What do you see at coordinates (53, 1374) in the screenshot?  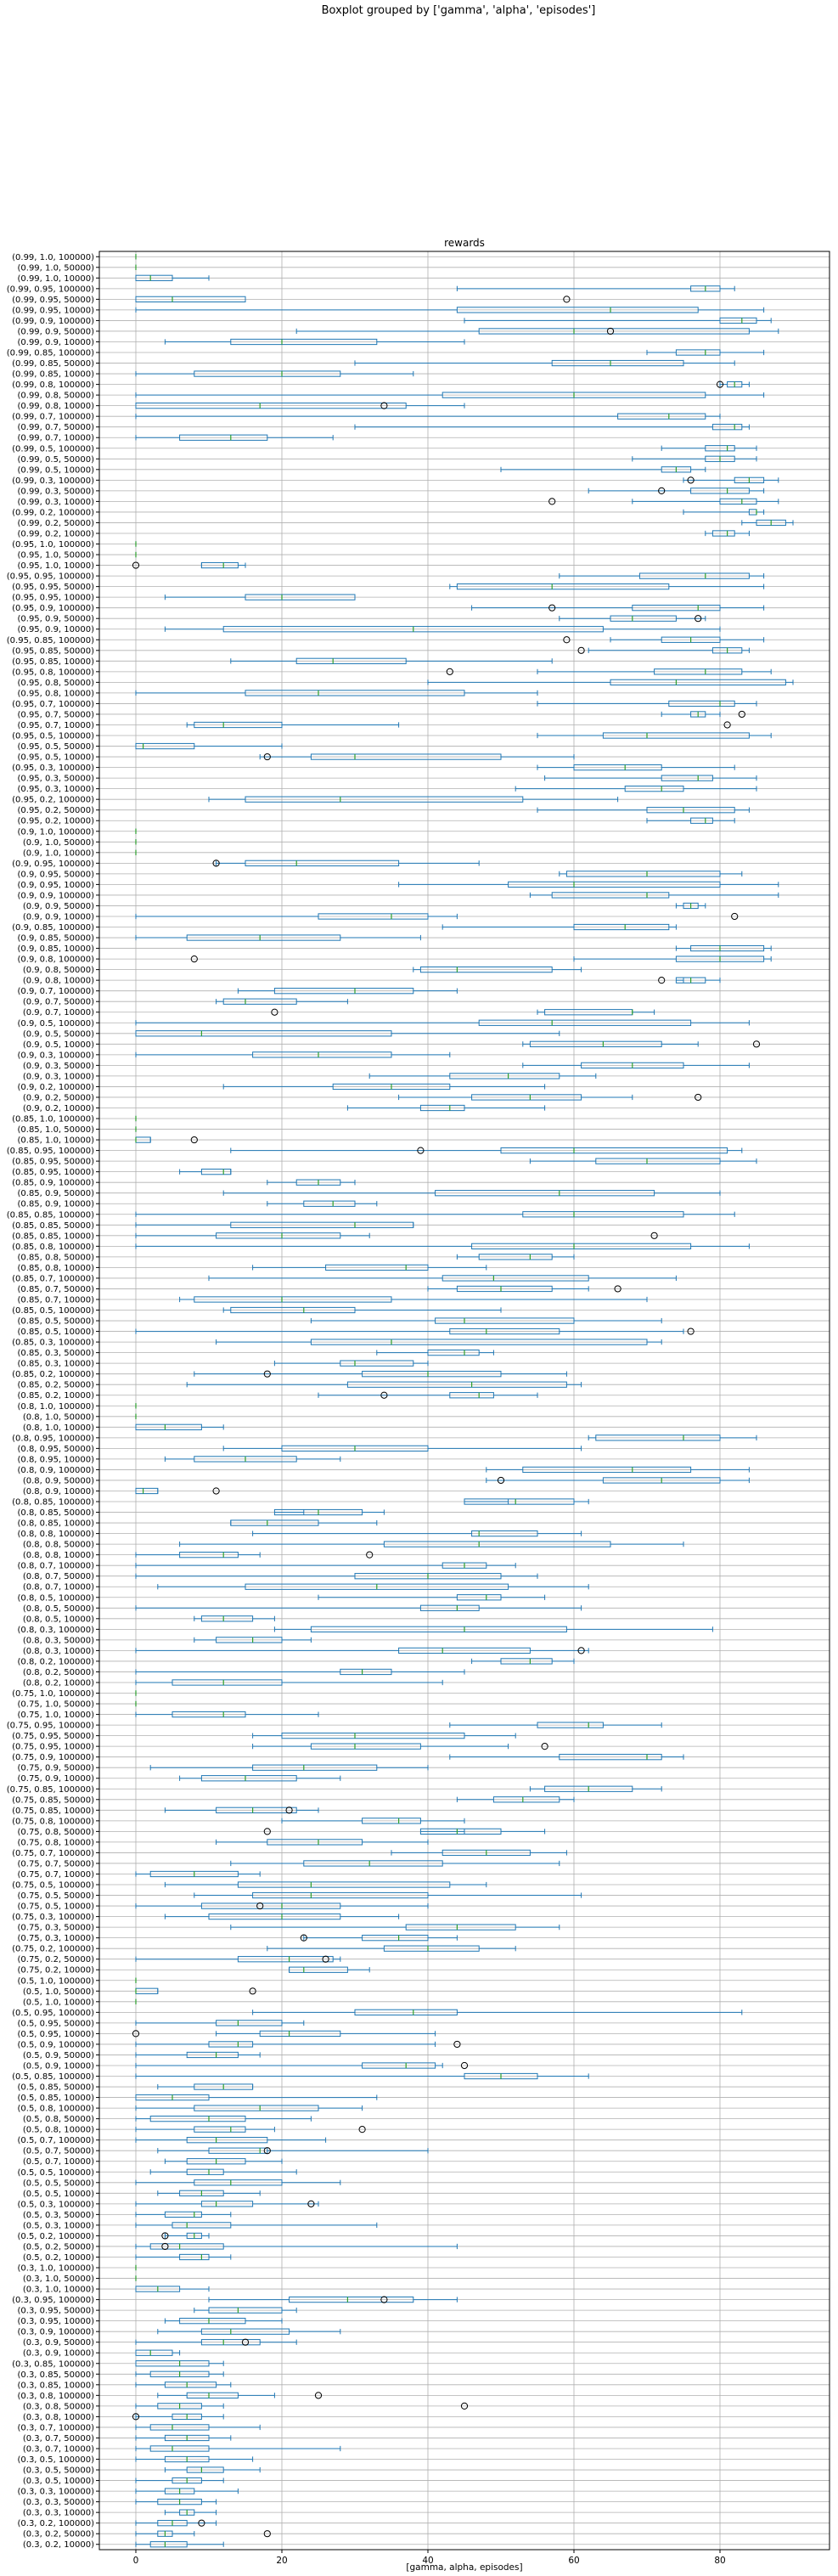 I see `y-tick-label: (0.85, 0.2, 100000)` at bounding box center [53, 1374].